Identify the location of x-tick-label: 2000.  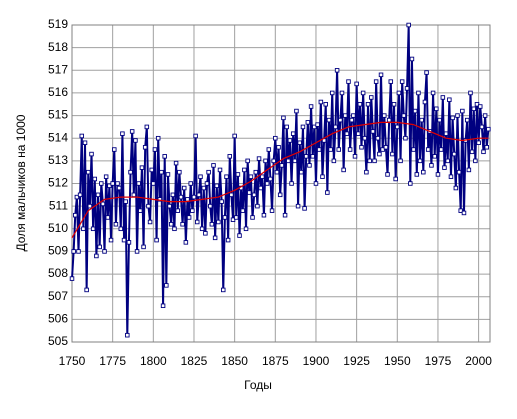
(478, 361).